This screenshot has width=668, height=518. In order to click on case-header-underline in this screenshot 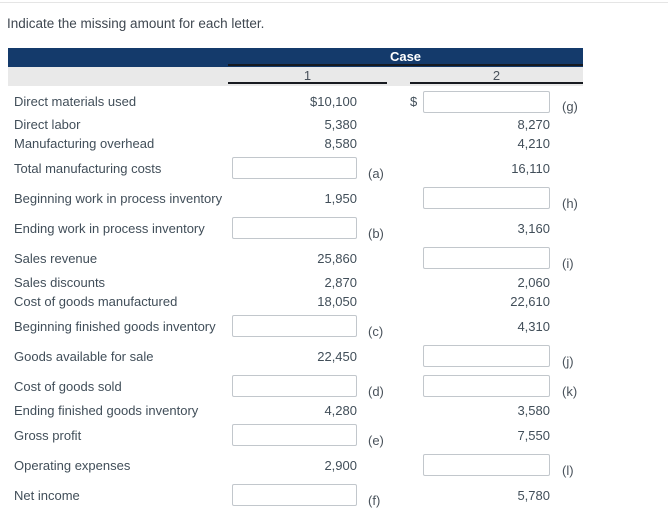, I will do `click(405, 65)`.